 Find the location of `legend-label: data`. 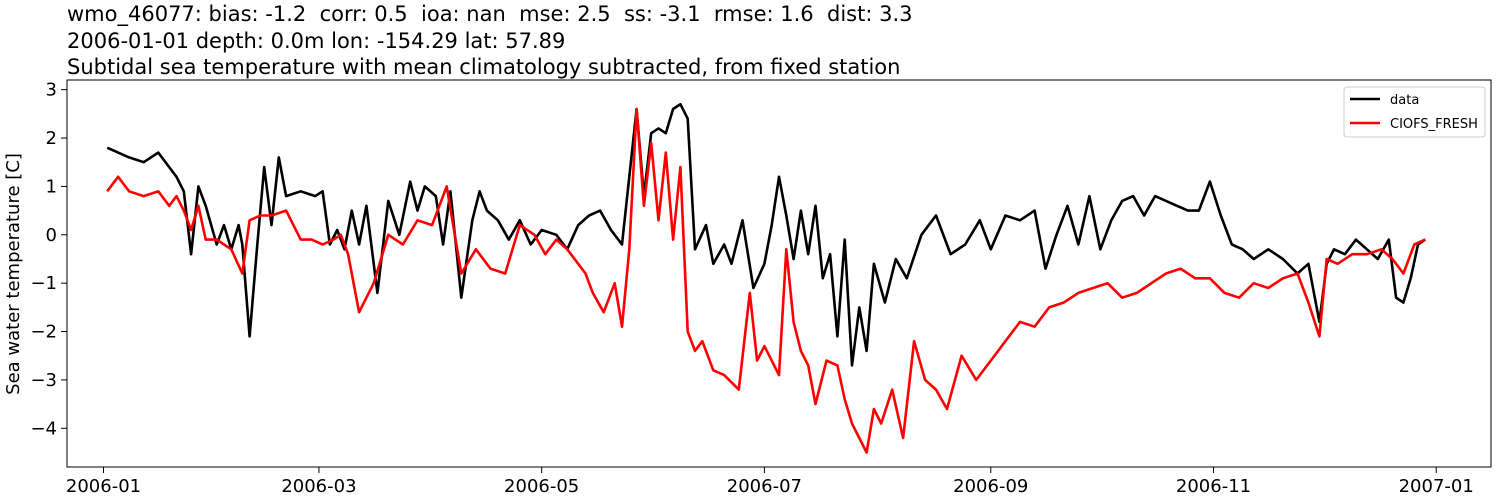

legend-label: data is located at coordinates (1404, 100).